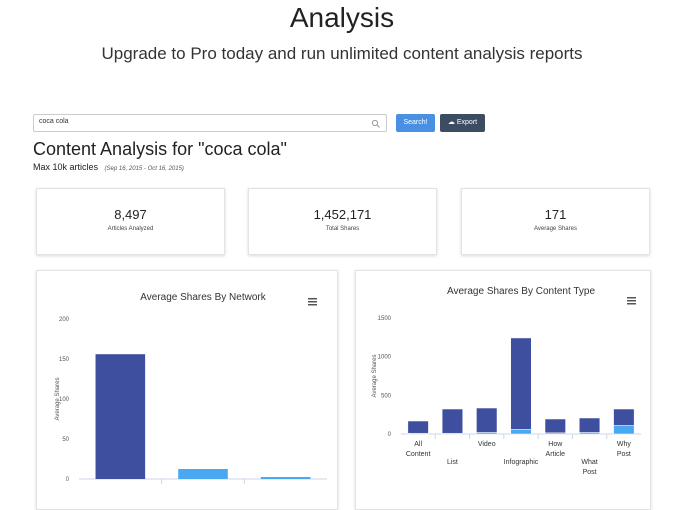  I want to click on chart-title: Average Shares By Network, so click(203, 297).